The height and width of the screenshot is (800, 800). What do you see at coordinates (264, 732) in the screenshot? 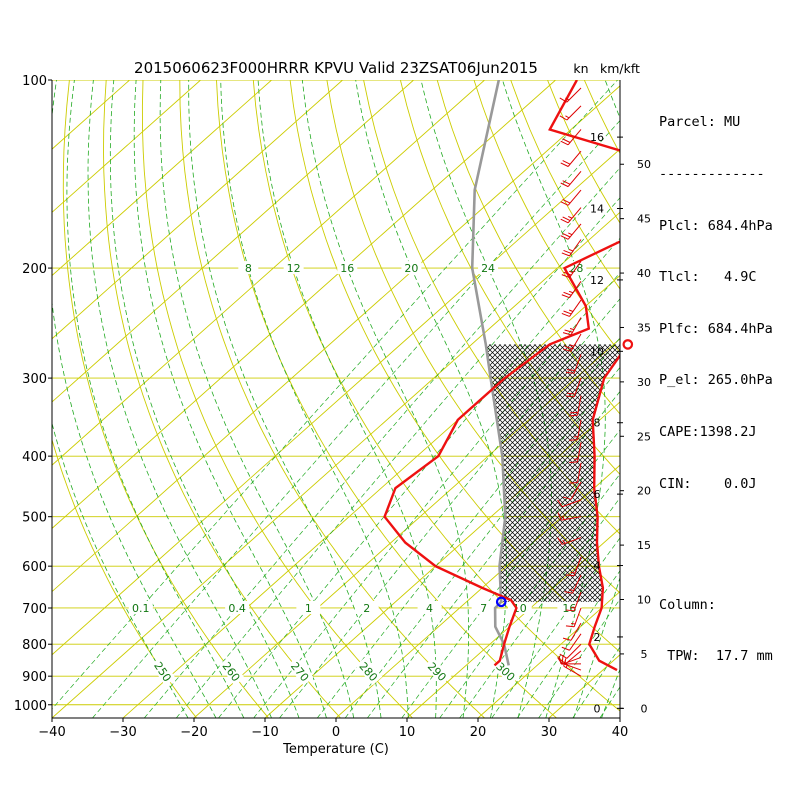
I see `x-tick-label: −10` at bounding box center [264, 732].